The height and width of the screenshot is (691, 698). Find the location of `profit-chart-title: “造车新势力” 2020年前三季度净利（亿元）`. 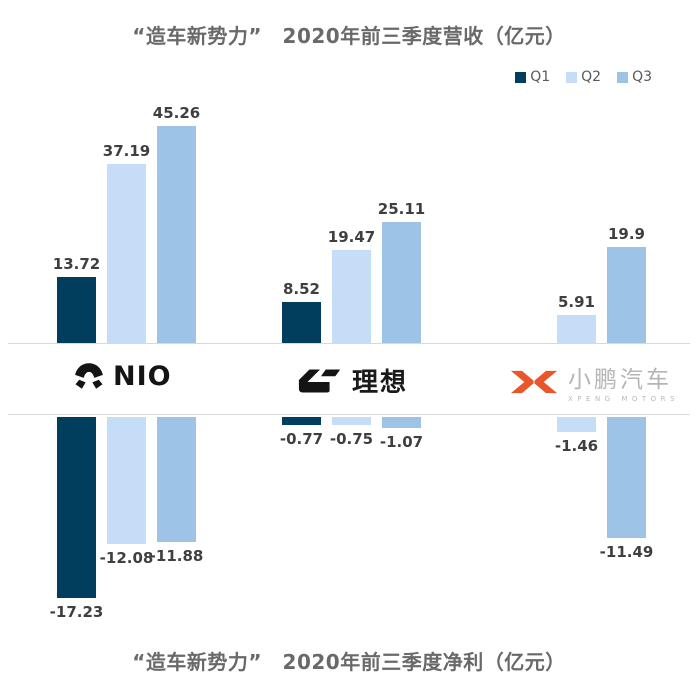

profit-chart-title: “造车新势力” 2020年前三季度净利（亿元） is located at coordinates (349, 662).